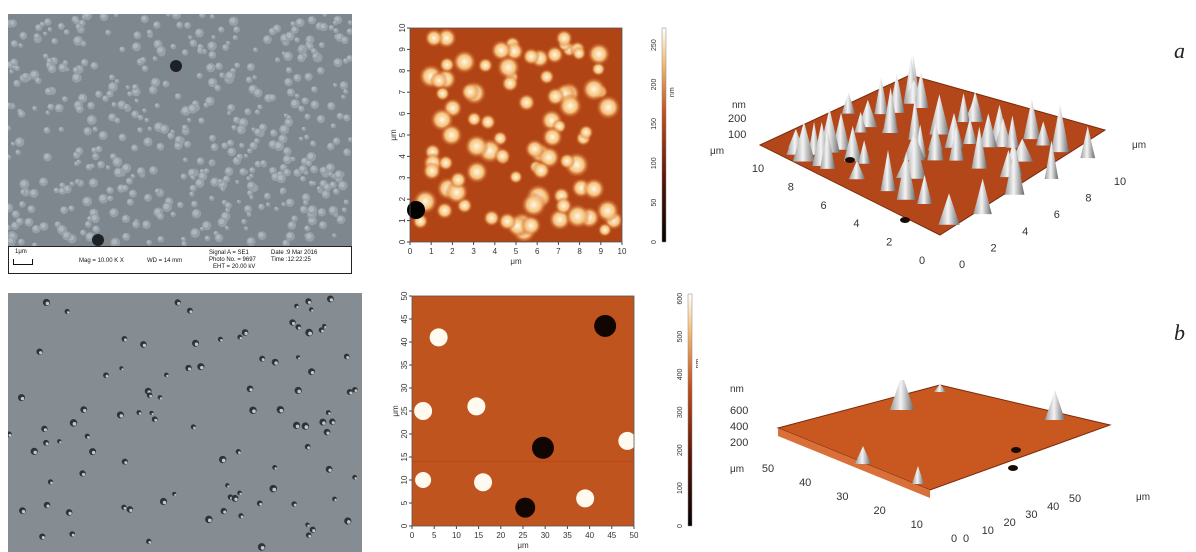 This screenshot has width=1196, height=552. What do you see at coordinates (516, 261) in the screenshot?
I see `x-axis-unit: μm` at bounding box center [516, 261].